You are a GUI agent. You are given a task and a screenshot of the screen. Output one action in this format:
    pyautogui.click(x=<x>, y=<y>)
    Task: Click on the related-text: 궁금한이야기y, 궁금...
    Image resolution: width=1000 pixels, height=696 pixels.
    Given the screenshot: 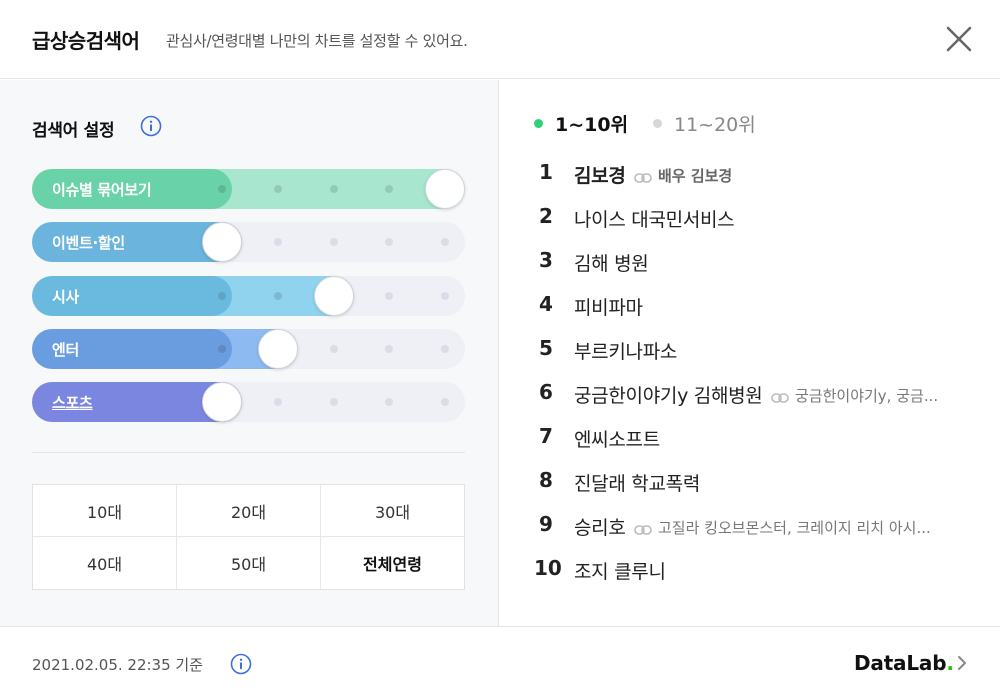 What is the action you would take?
    pyautogui.click(x=867, y=396)
    